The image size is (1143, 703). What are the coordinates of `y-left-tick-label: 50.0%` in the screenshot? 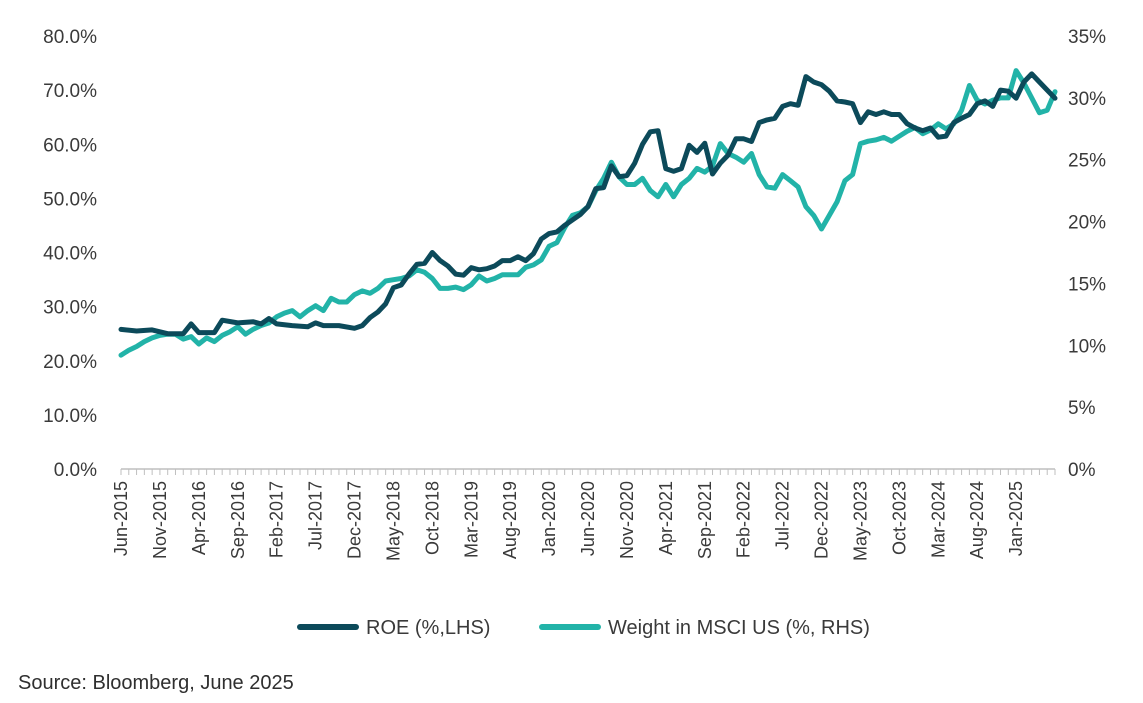 It's located at (70, 199).